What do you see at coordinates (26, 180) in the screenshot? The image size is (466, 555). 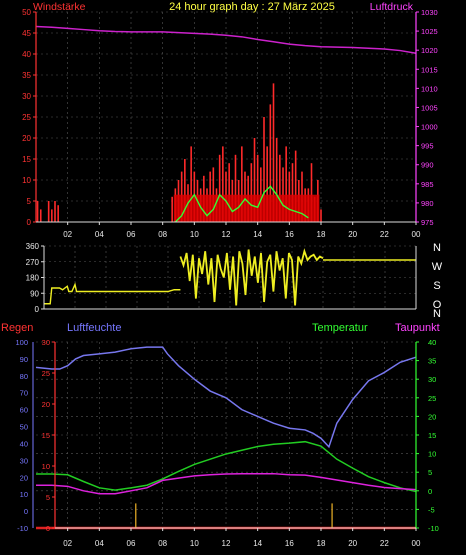 I see `wind-tick-label: 10` at bounding box center [26, 180].